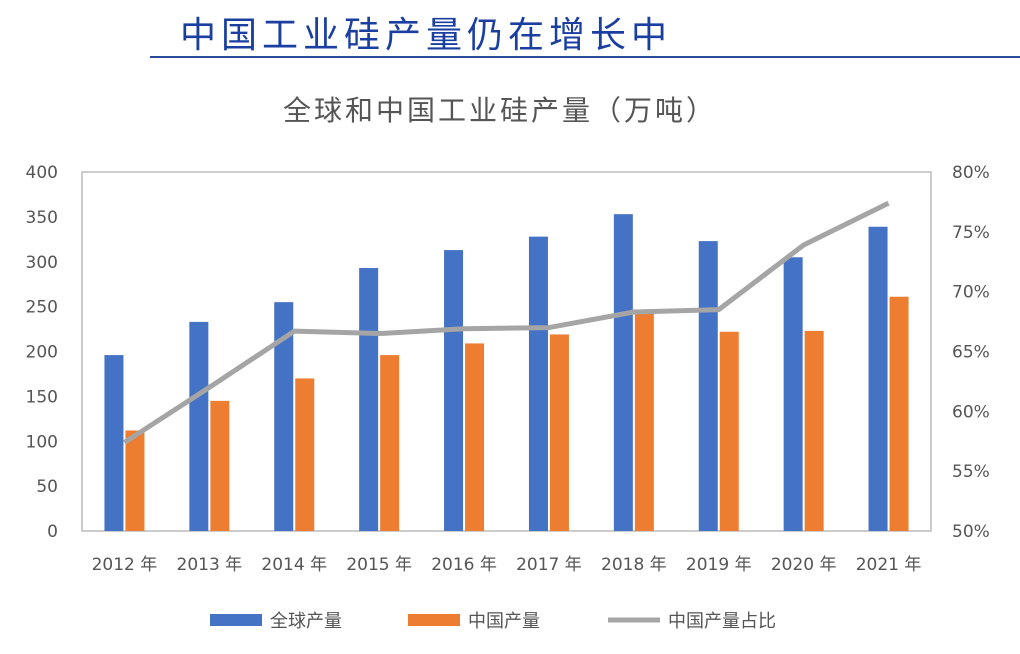 The image size is (1020, 654). I want to click on x-tick-label: 2013 年, so click(210, 565).